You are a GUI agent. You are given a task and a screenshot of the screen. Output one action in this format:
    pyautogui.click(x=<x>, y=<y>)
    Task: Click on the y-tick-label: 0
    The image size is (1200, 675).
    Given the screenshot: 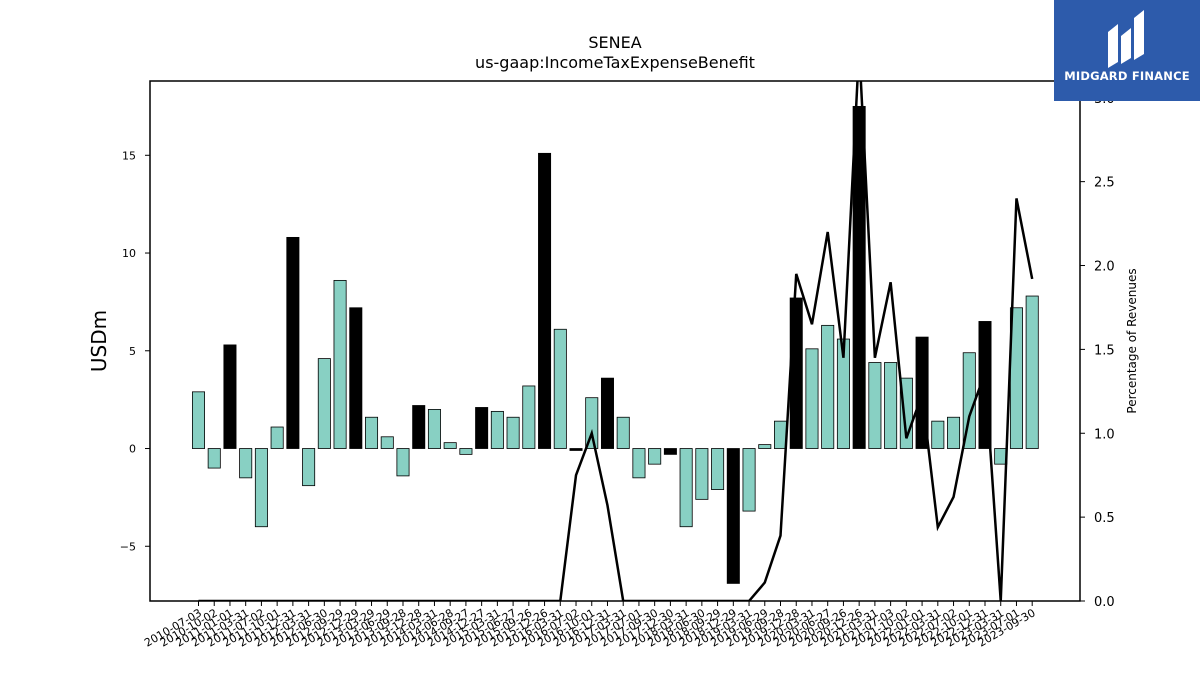 What is the action you would take?
    pyautogui.click(x=132, y=449)
    